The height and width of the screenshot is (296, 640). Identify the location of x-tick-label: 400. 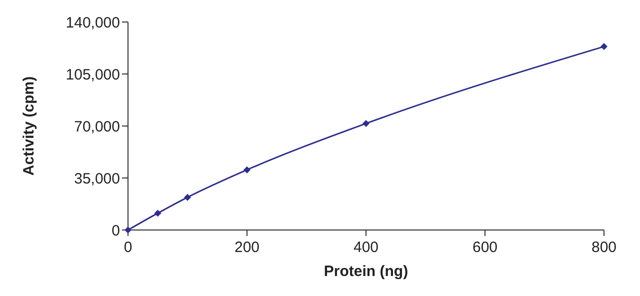
(366, 247).